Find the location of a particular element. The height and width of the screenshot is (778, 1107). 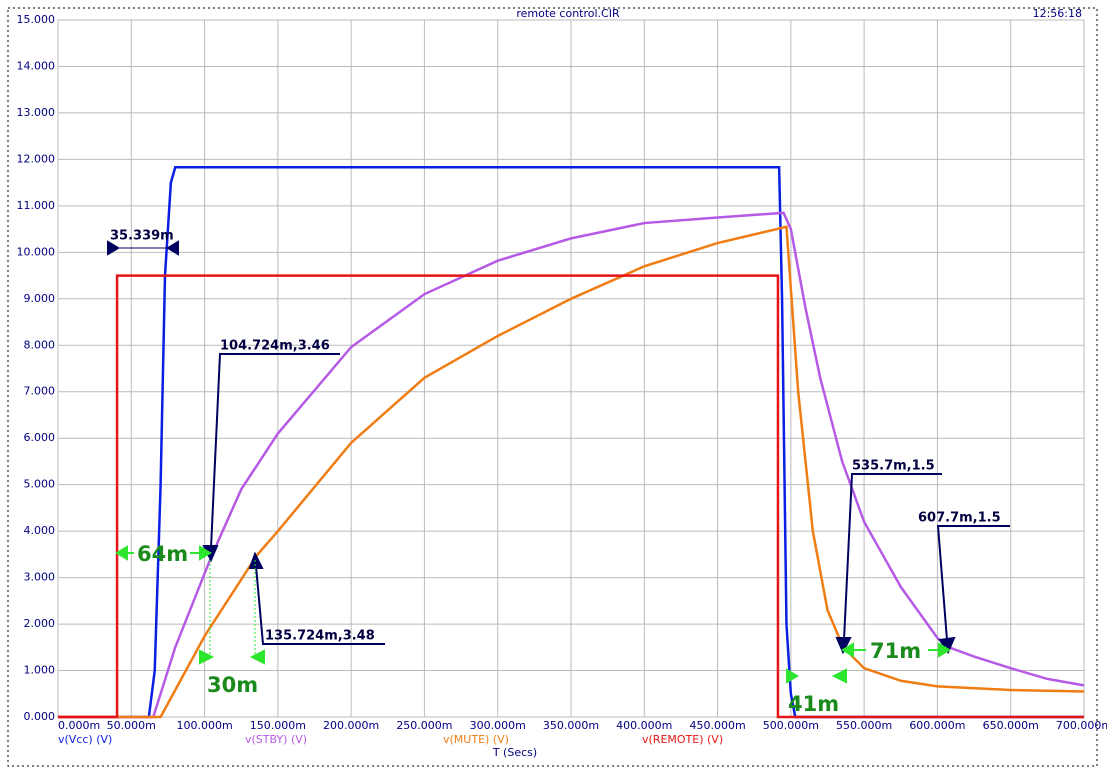

x-tick-label: 100.000m is located at coordinates (204, 725).